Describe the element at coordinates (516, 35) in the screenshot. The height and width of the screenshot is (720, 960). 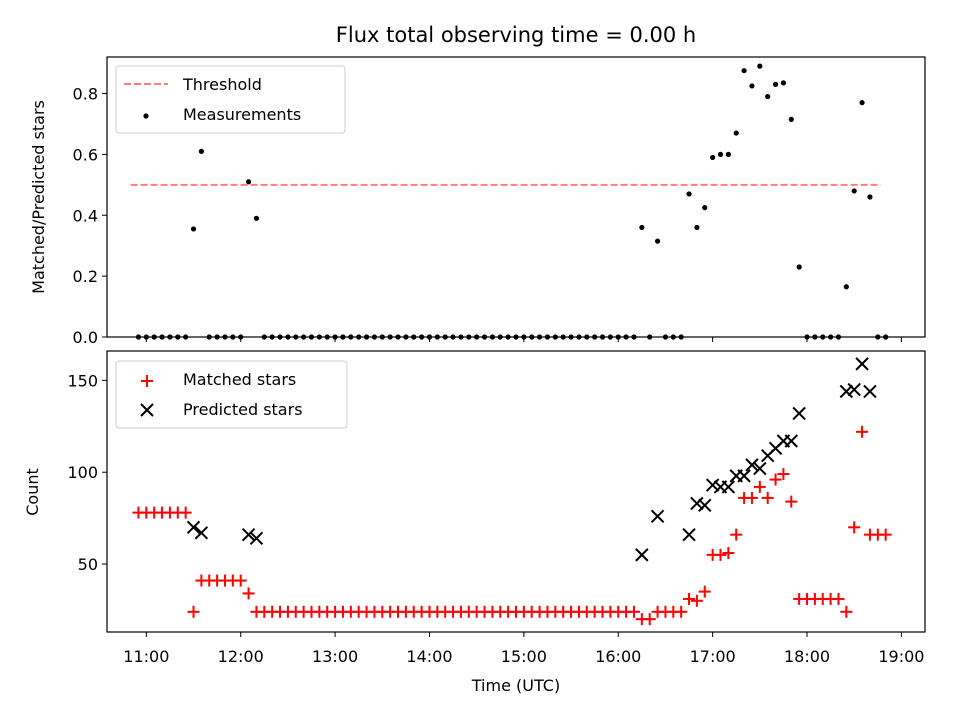
I see `chart-title: Flux total observing time = 0.00 h` at that location.